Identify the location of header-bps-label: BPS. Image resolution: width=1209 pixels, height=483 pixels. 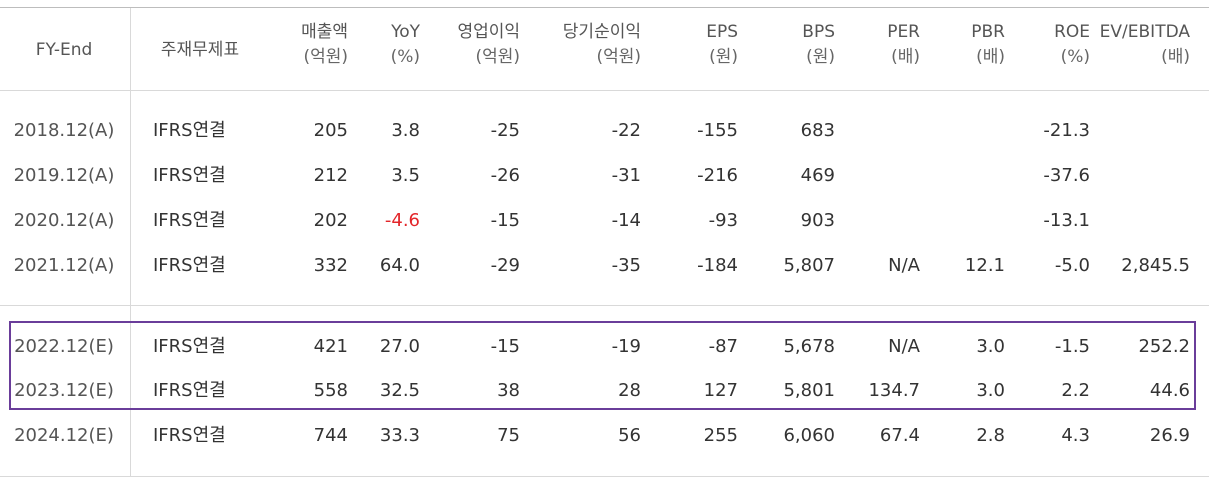
(818, 32).